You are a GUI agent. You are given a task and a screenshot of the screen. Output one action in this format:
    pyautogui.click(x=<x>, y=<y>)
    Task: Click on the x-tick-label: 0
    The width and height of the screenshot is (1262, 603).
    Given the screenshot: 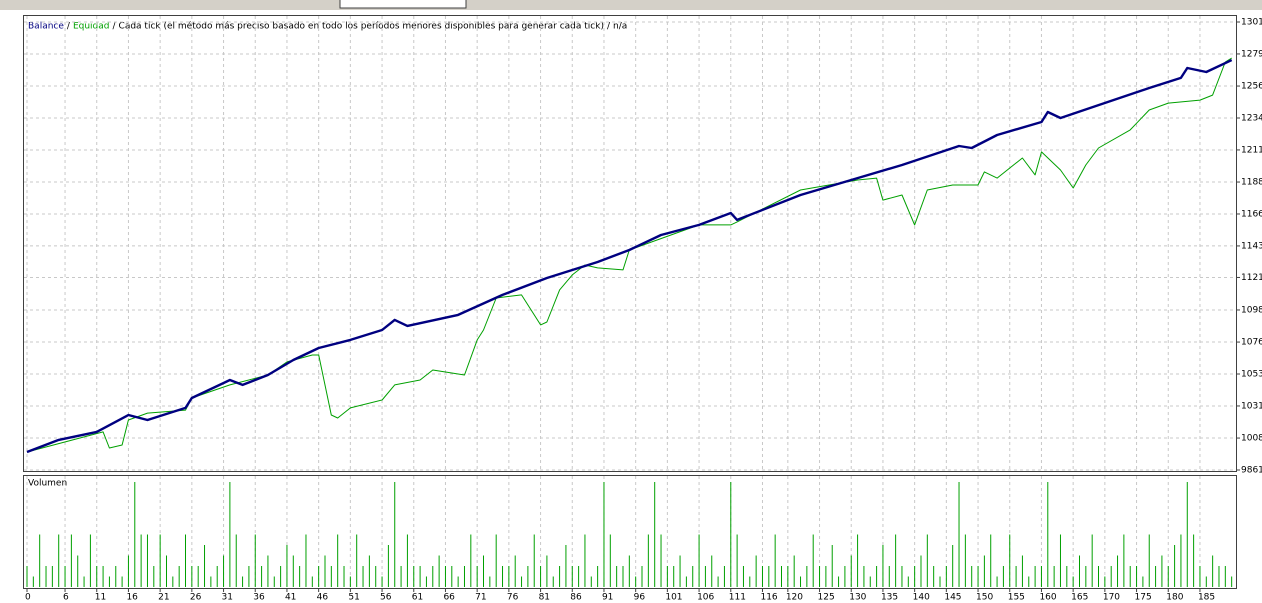 What is the action you would take?
    pyautogui.click(x=28, y=598)
    